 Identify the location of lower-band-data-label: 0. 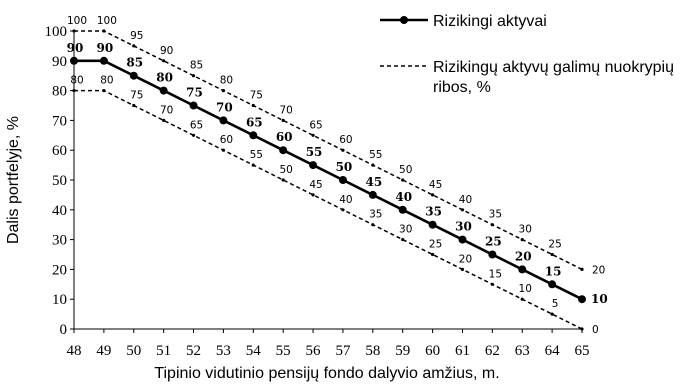
(595, 330).